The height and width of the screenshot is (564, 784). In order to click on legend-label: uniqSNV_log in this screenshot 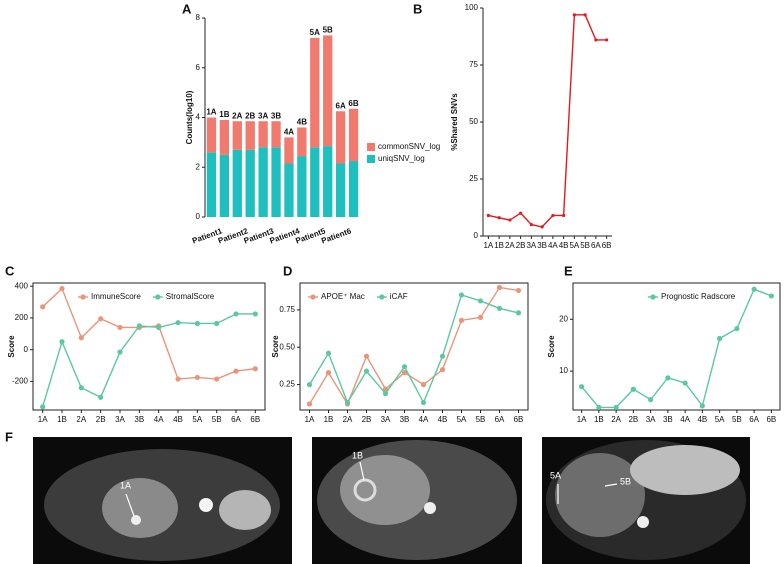, I will do `click(401, 158)`.